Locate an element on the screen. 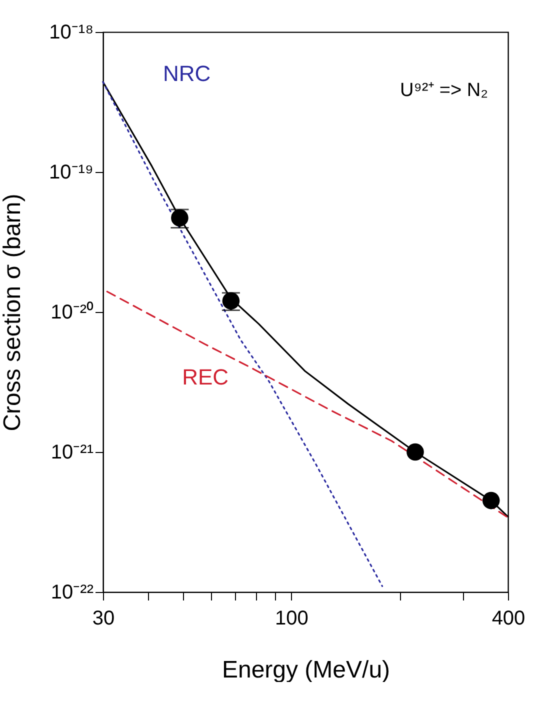  x-tick-label: 400 is located at coordinates (509, 619).